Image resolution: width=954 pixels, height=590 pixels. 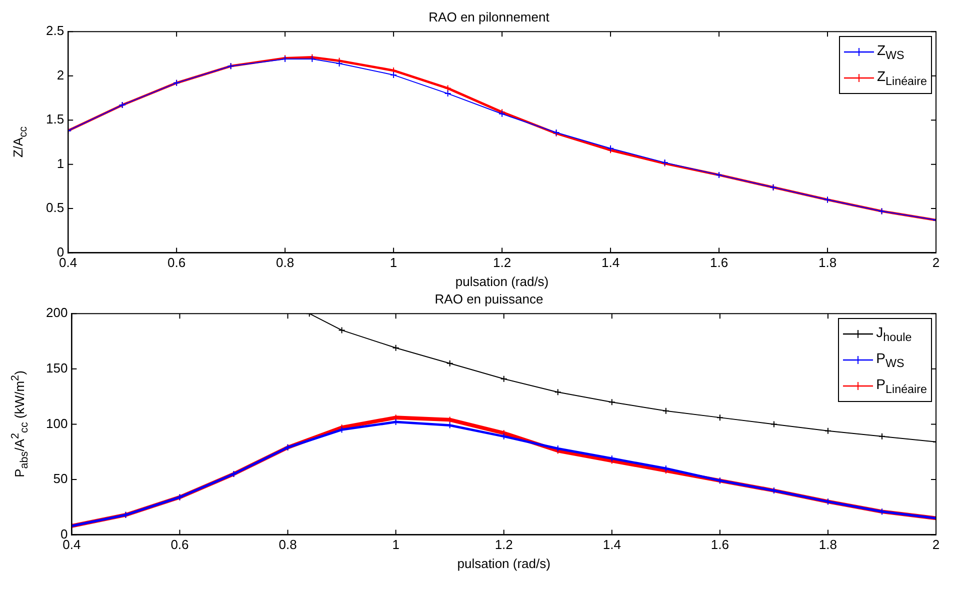 What do you see at coordinates (57, 312) in the screenshot?
I see `y-tick-label: 200` at bounding box center [57, 312].